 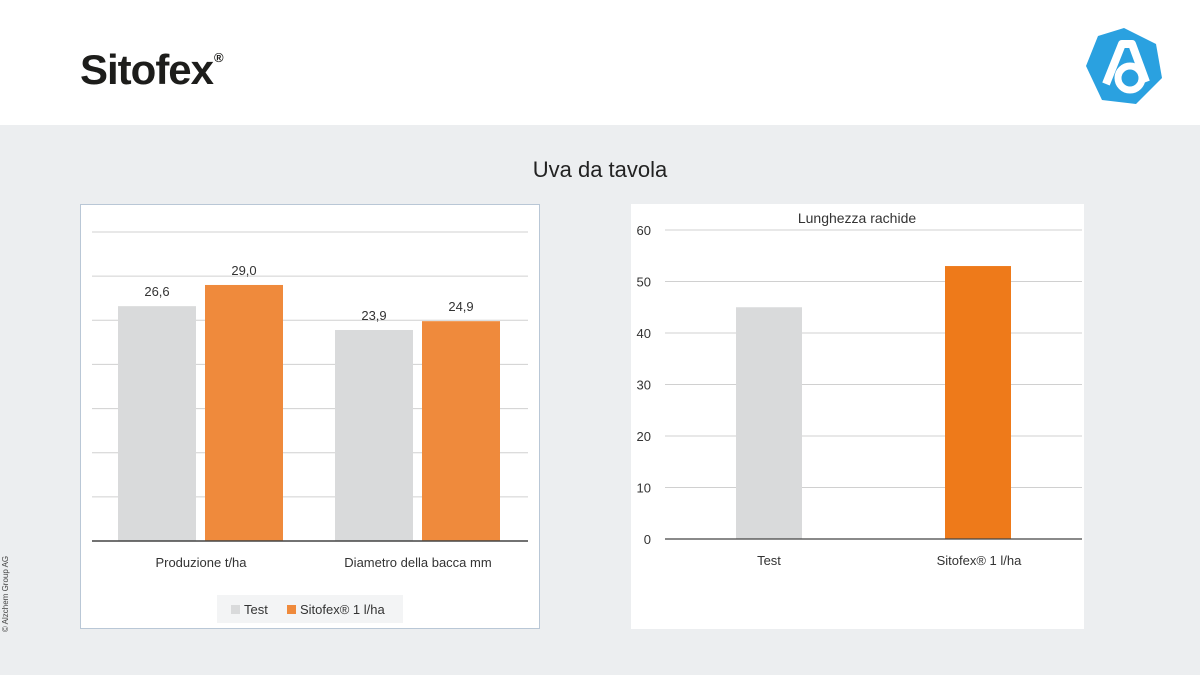 I want to click on legend-swatch-test, so click(x=235, y=609).